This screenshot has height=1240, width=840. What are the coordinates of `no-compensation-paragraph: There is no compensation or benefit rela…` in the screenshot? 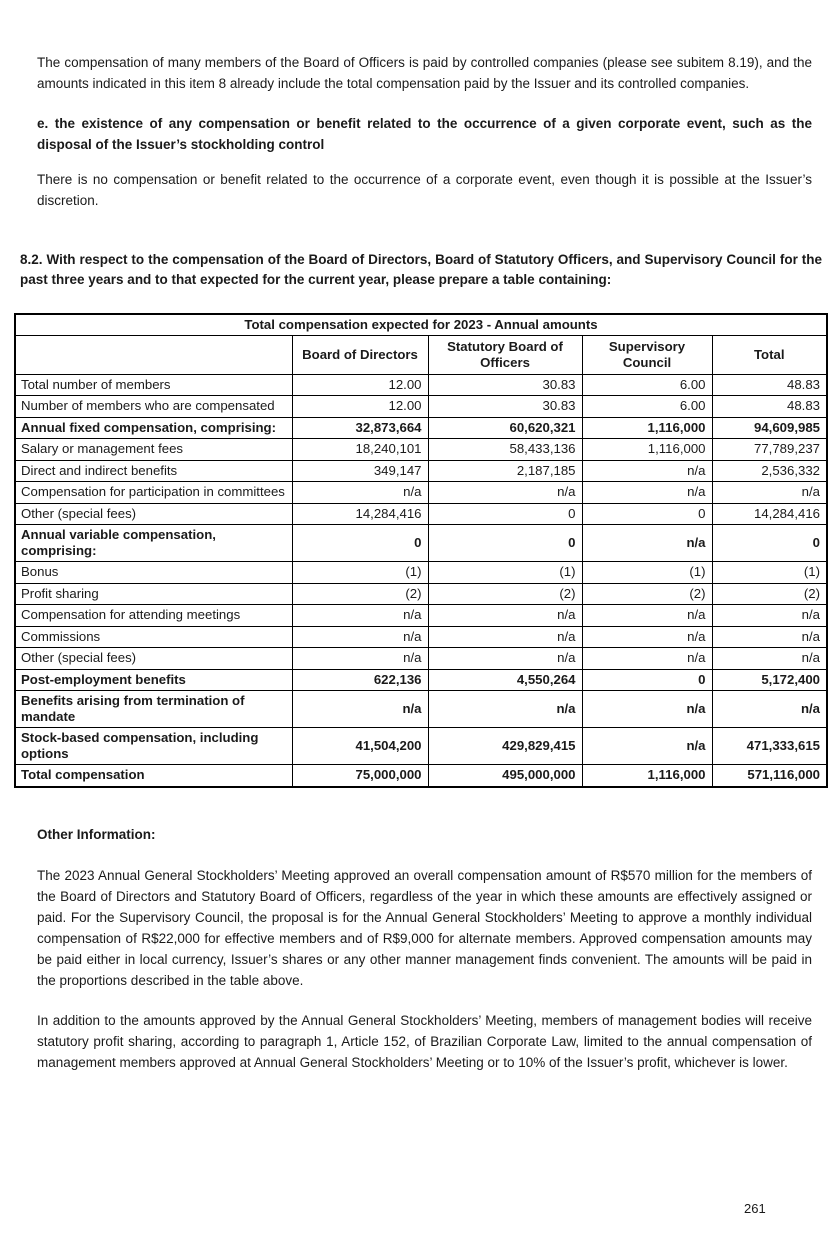 It's located at (424, 189).